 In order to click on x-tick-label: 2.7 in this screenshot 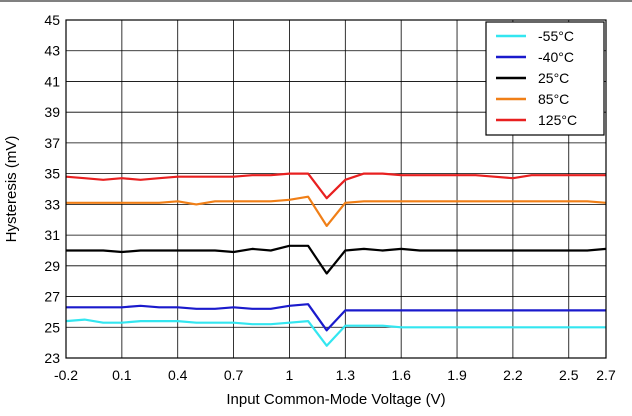, I will do `click(606, 375)`.